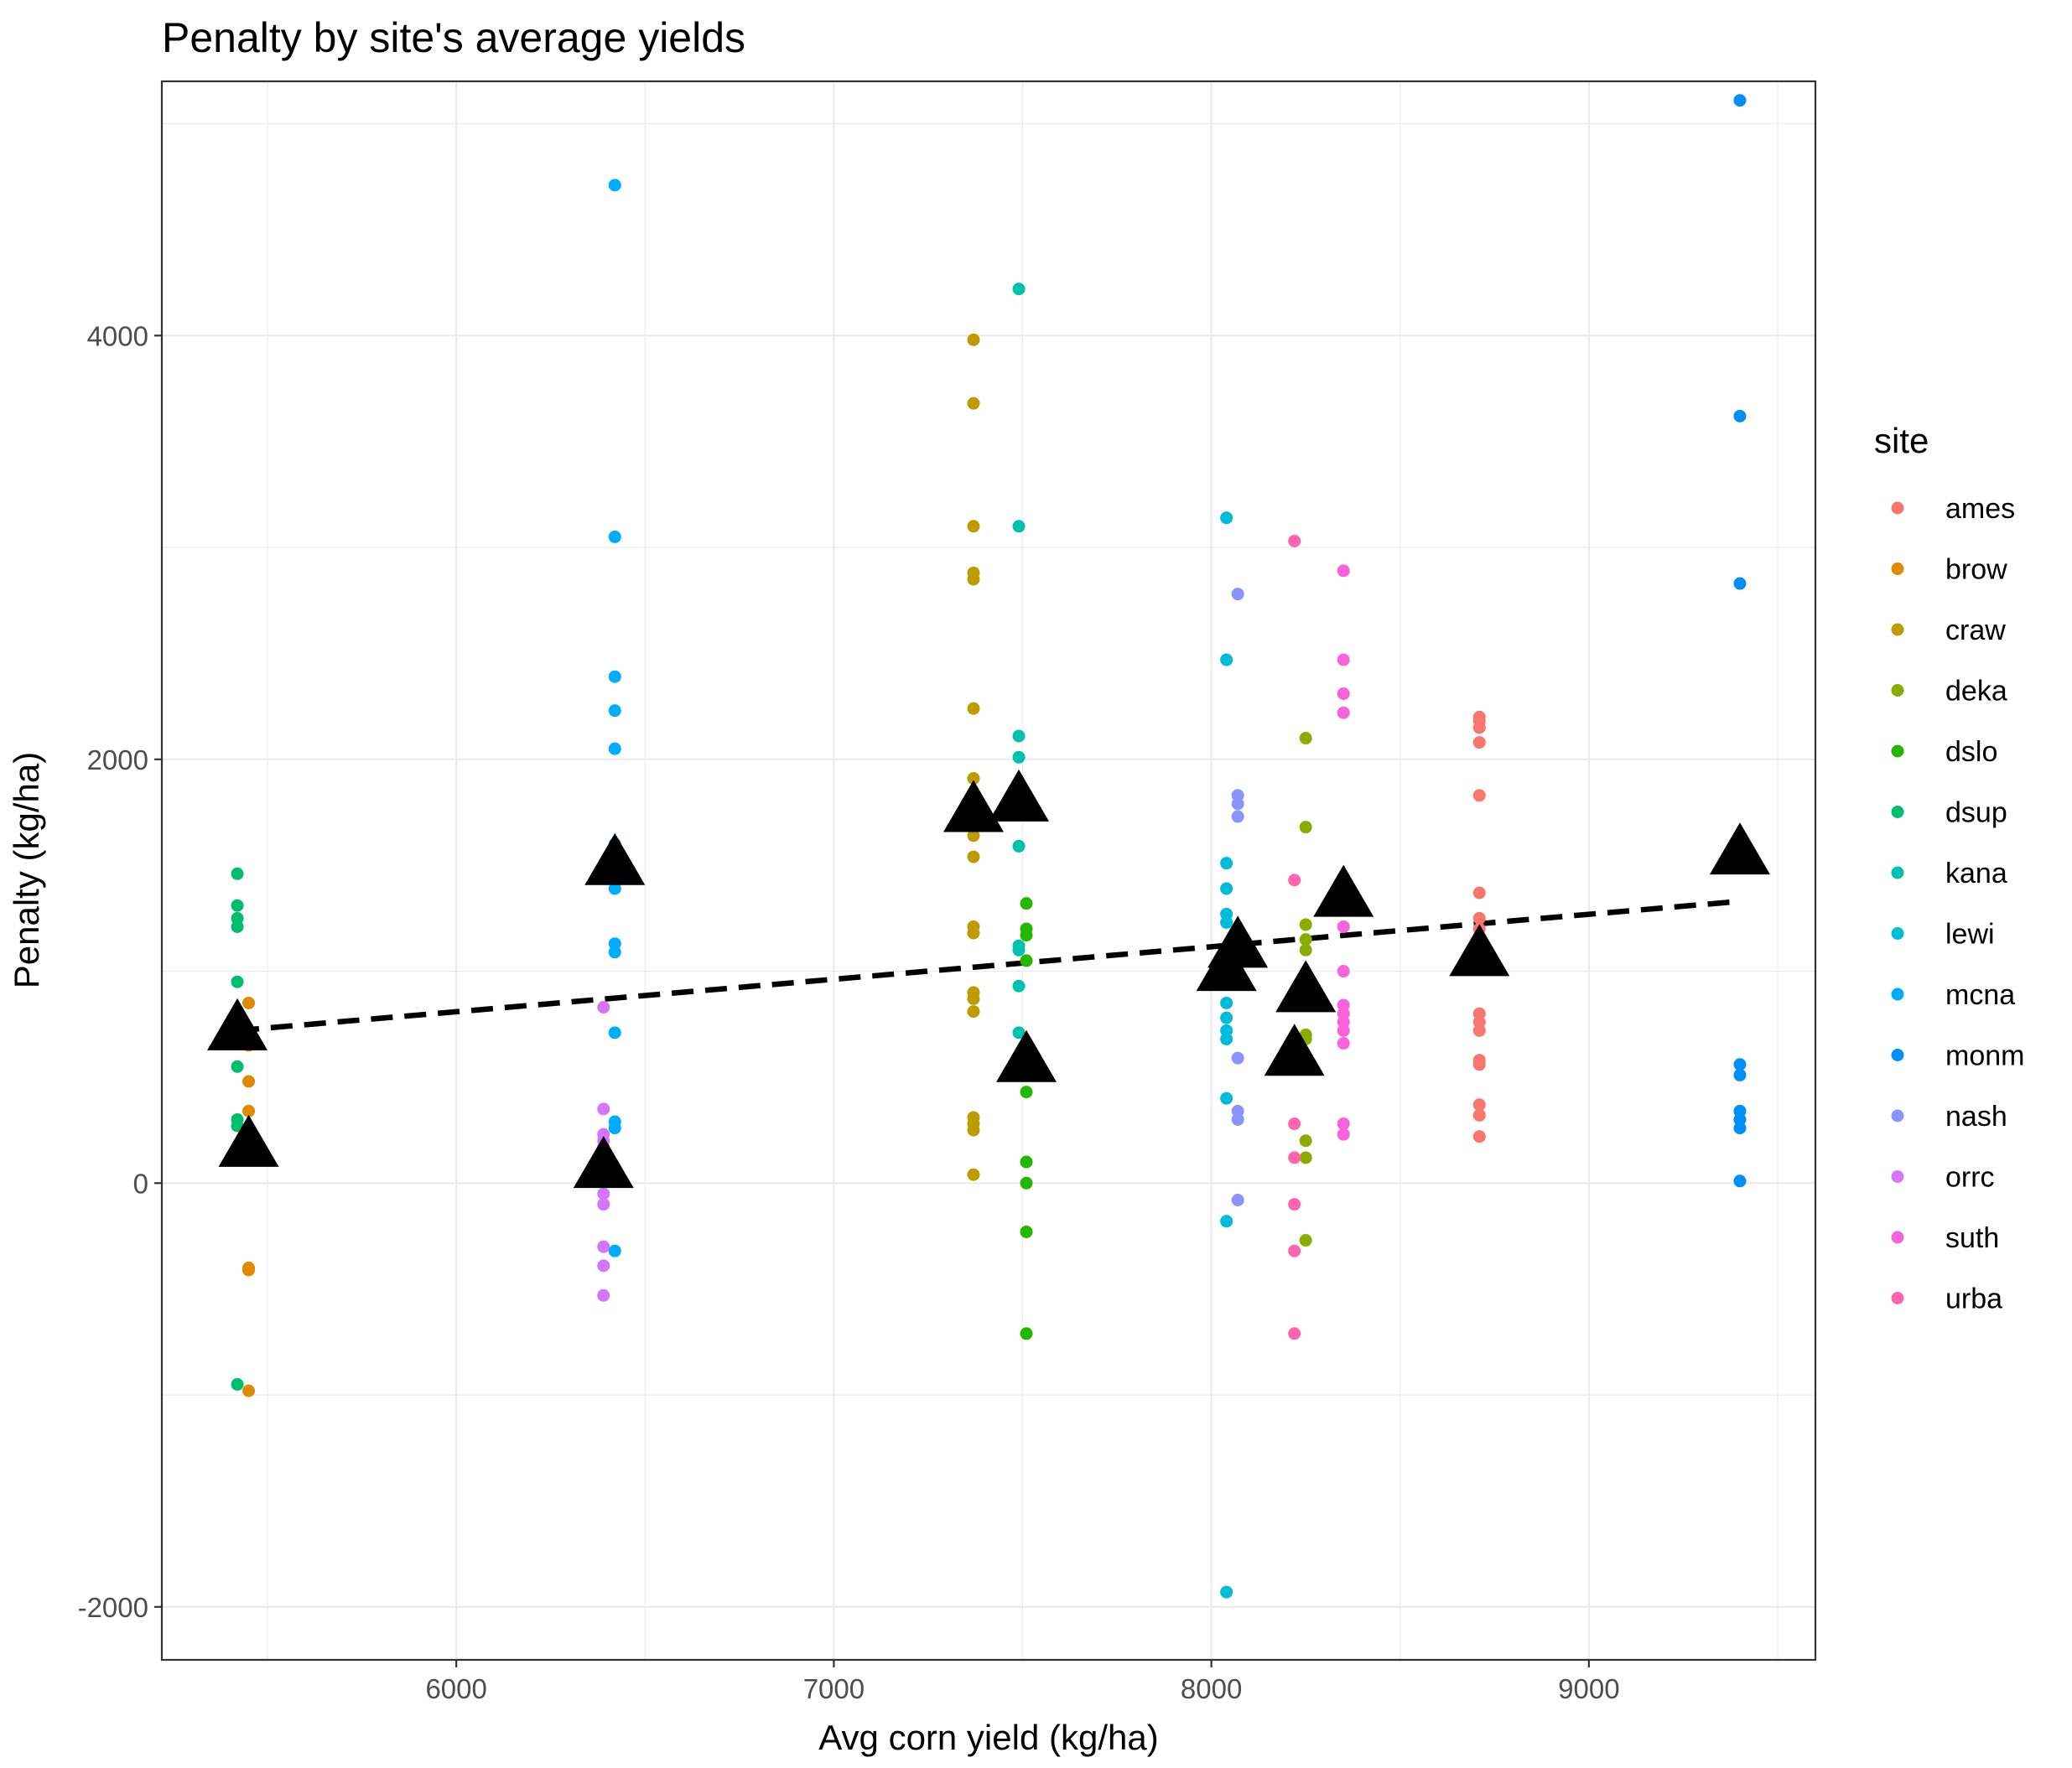  I want to click on x-tick-label: 8000, so click(1211, 1688).